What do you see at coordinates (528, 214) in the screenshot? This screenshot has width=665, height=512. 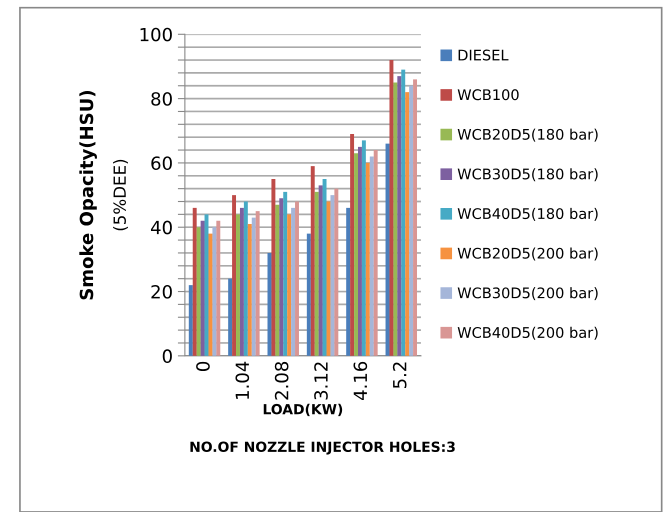 I see `legend-label: WCB40D5(180 bar)` at bounding box center [528, 214].